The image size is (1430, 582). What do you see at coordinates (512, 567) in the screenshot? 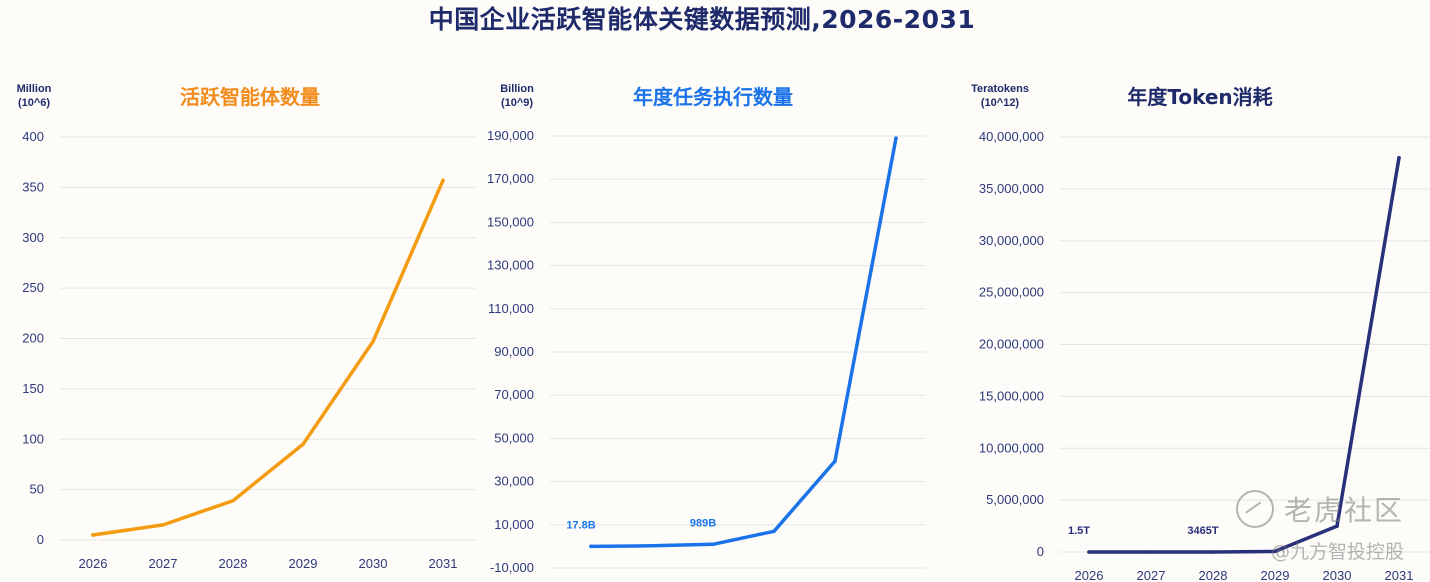
I see `y-tick-label: -10,000` at bounding box center [512, 567].